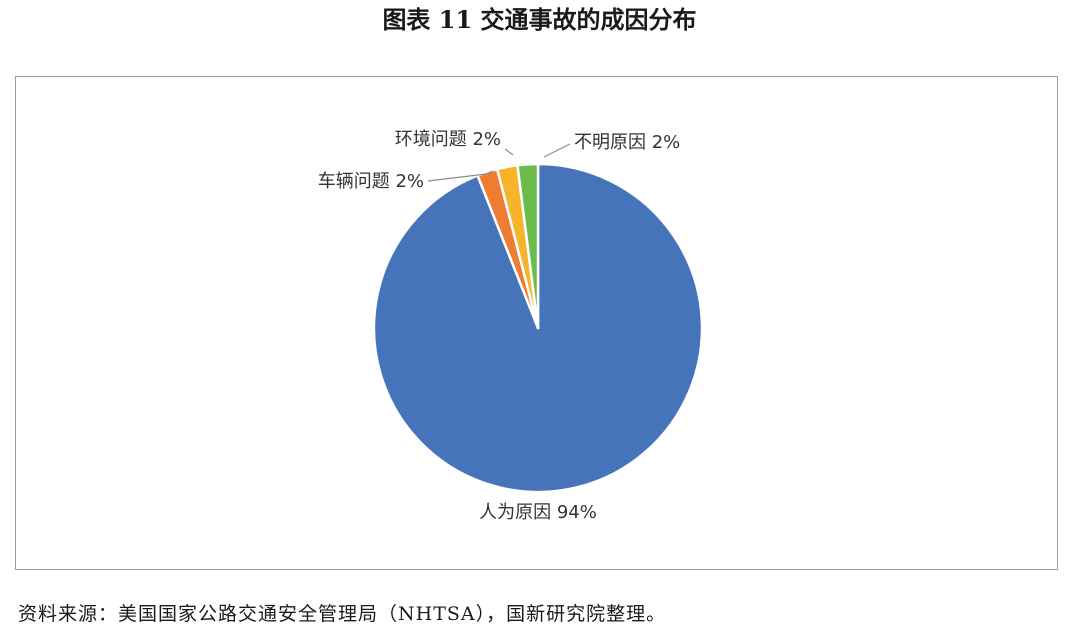  I want to click on figure-title: 图表 11 交通事故的成因分布, so click(539, 19).